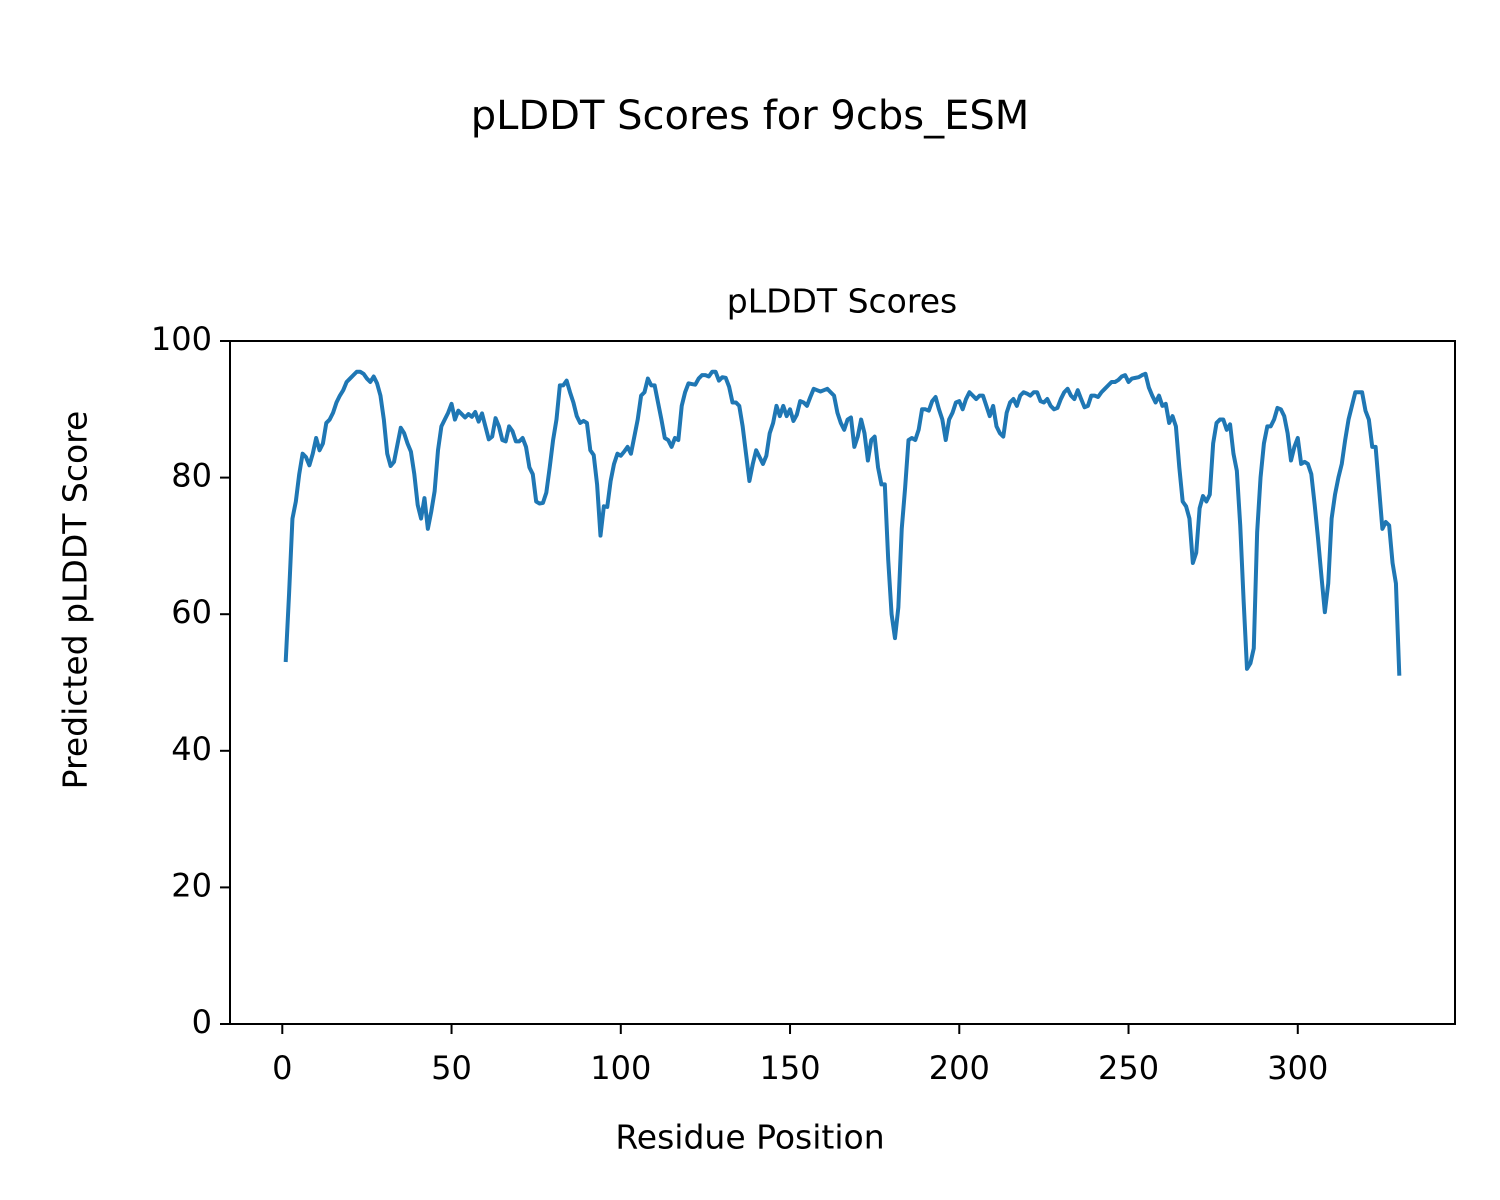  I want to click on y-axis-label: Predicted pLDDT Score, so click(75, 600).